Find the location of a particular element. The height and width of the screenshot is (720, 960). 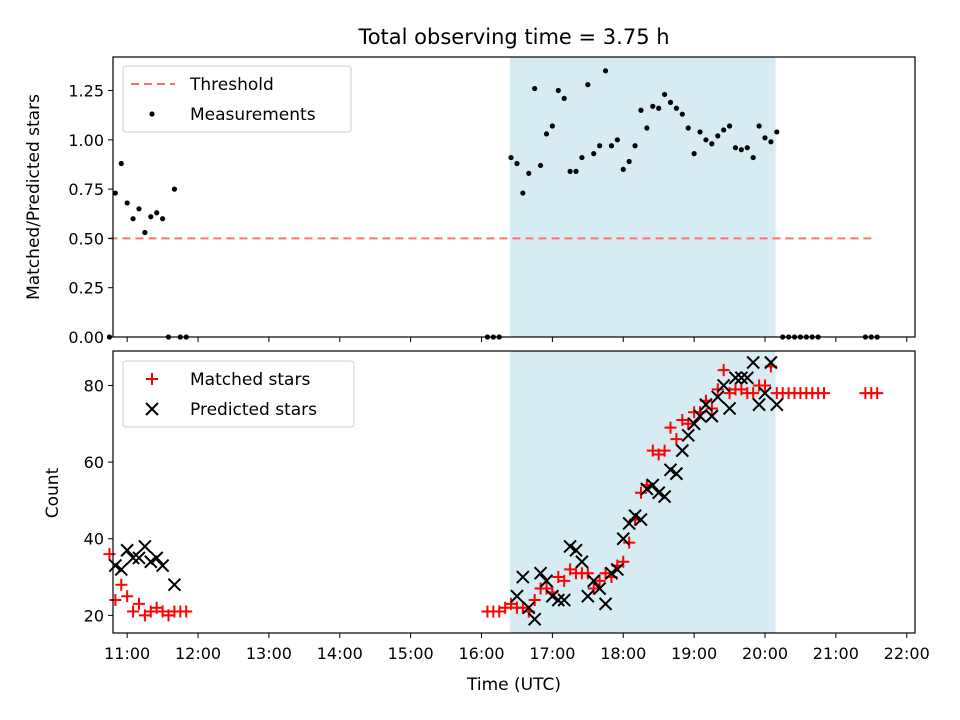

count-y-axis-label: Count is located at coordinates (53, 492).